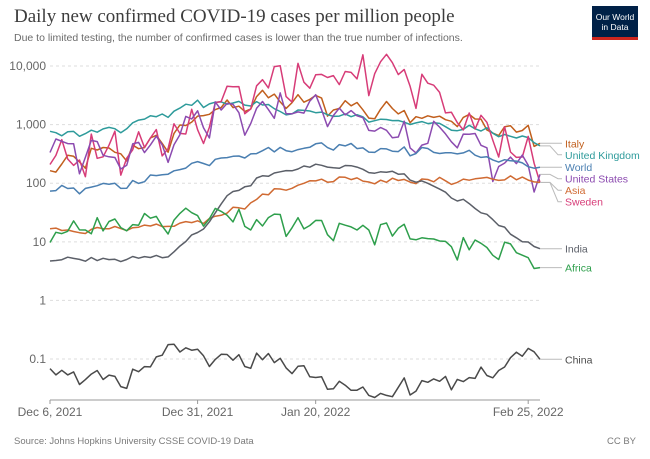  What do you see at coordinates (596, 180) in the screenshot?
I see `legend-label-united-states: United States` at bounding box center [596, 180].